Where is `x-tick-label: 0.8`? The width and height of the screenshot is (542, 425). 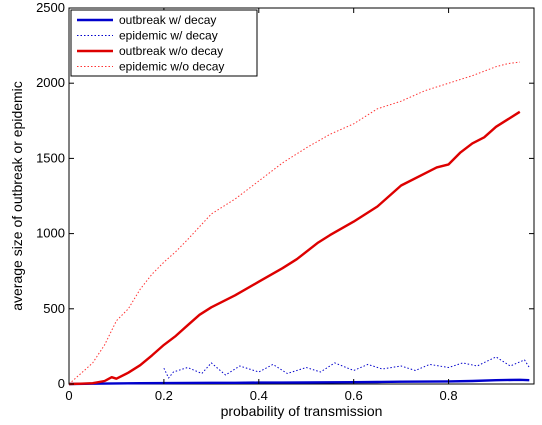
x-tick-label: 0.8 is located at coordinates (449, 395).